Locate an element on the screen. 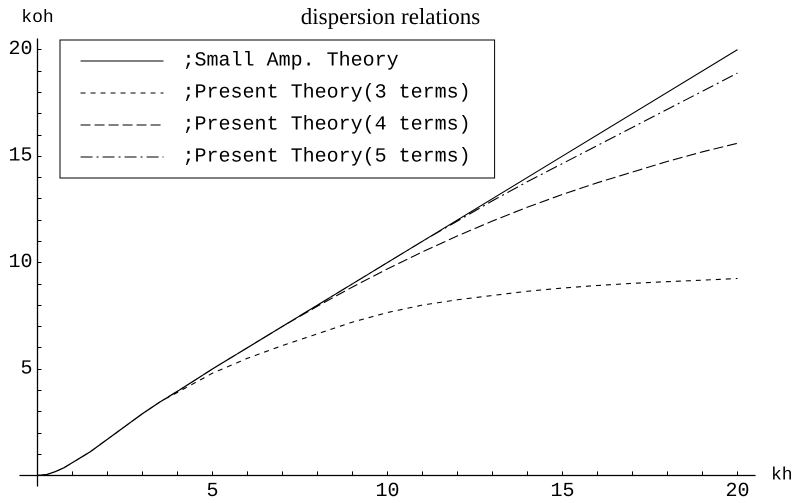  y-tick-label: 15 is located at coordinates (20, 156).